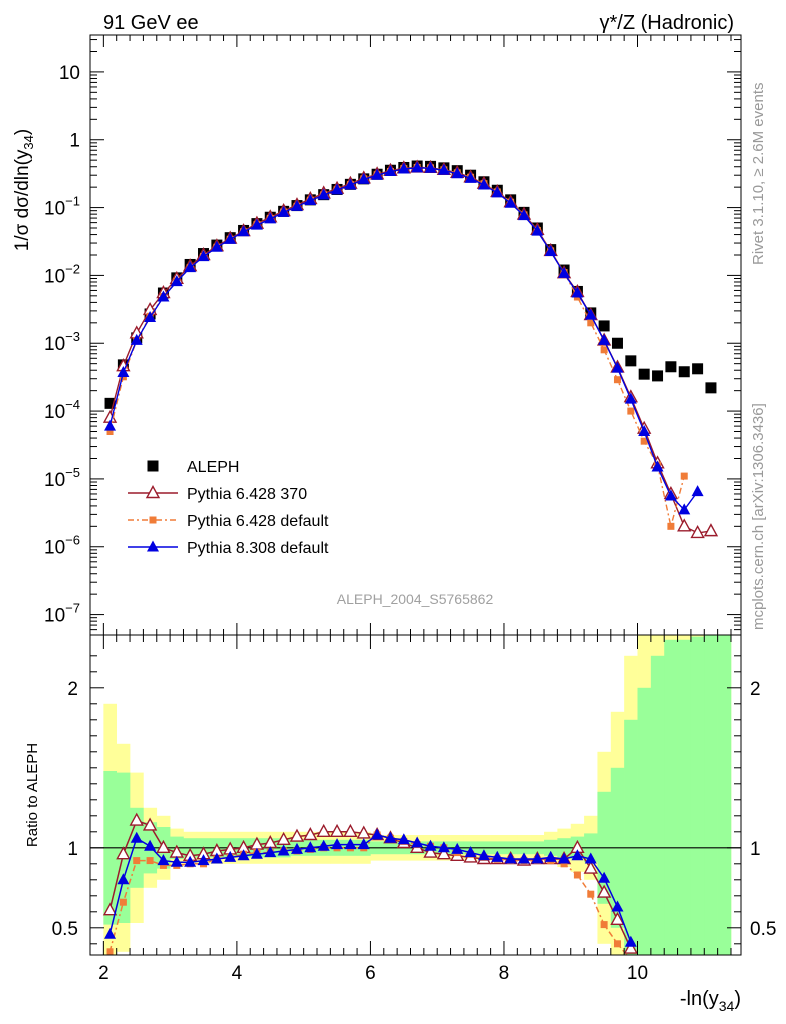 Image resolution: width=786 pixels, height=1024 pixels. Describe the element at coordinates (637, 973) in the screenshot. I see `x-tick-label: 10` at that location.